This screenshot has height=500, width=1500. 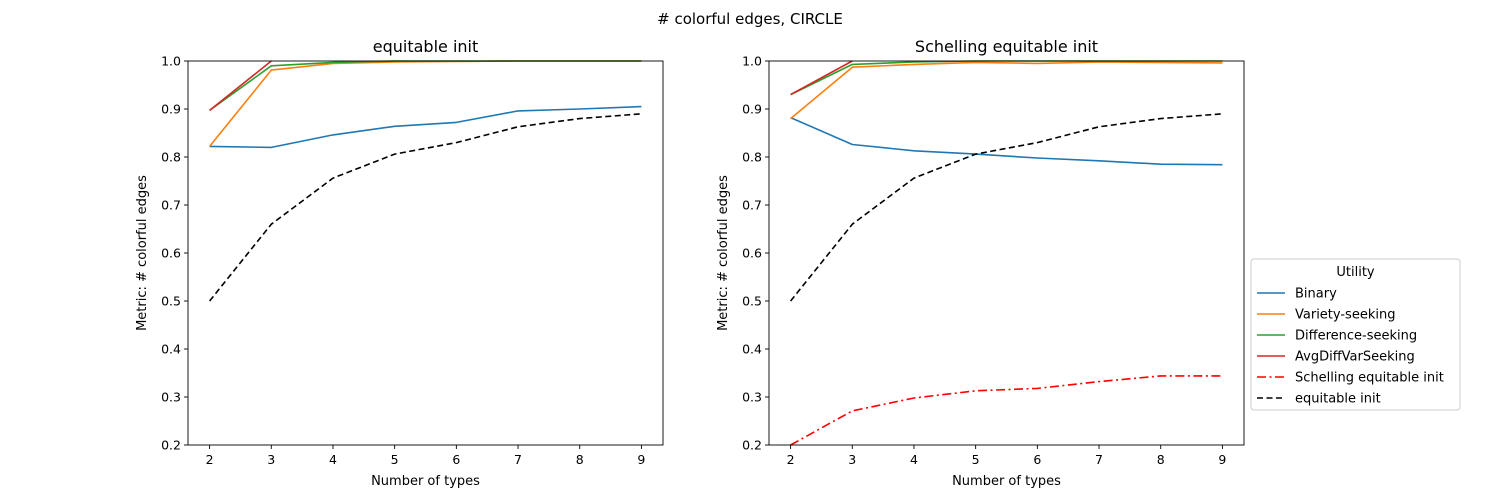 I want to click on series-group, so click(x=425, y=181).